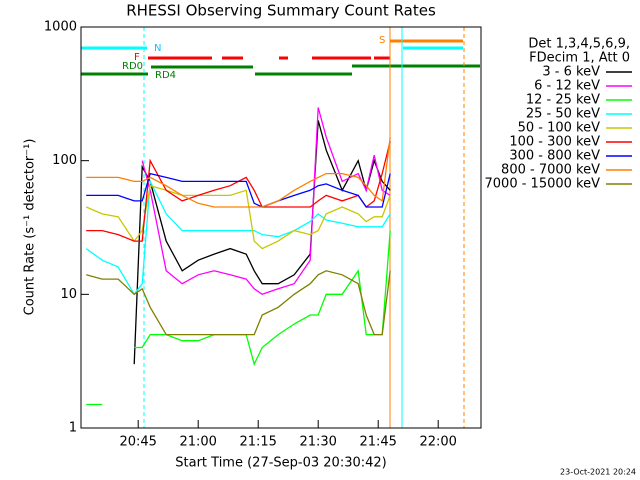 This screenshot has height=480, width=640. What do you see at coordinates (598, 472) in the screenshot?
I see `footer: 23-Oct-2021 20:24` at bounding box center [598, 472].